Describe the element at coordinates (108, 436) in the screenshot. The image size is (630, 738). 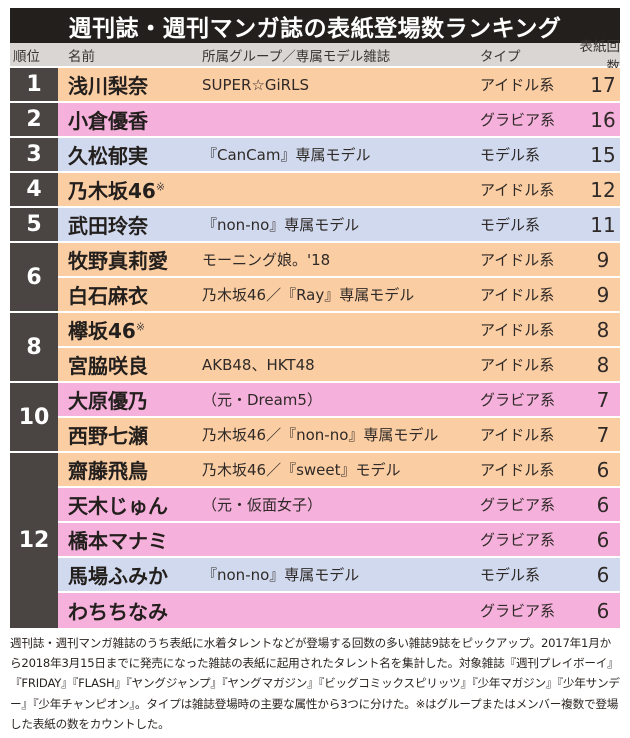
I see `talent-name-text: 西野七瀬` at that location.